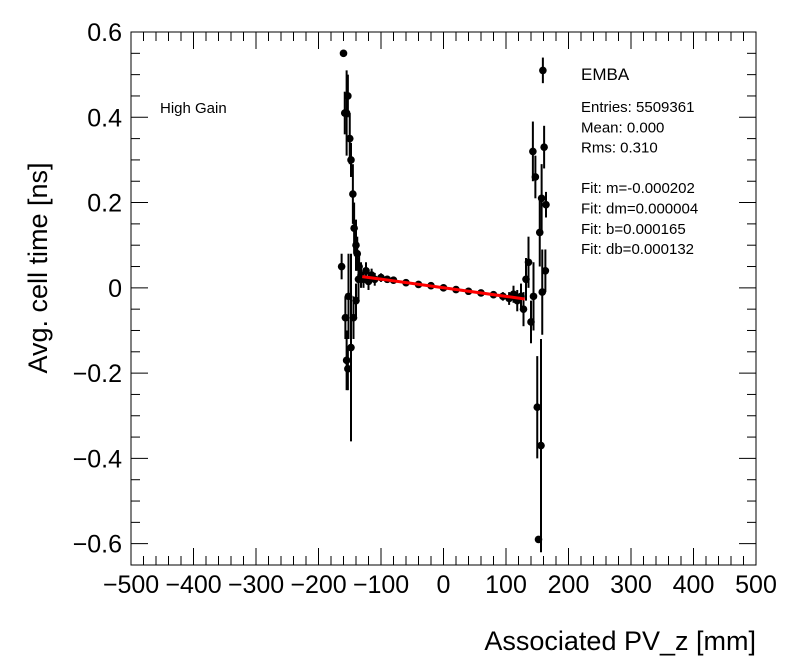  What do you see at coordinates (318, 585) in the screenshot?
I see `x-tick-label: −200` at bounding box center [318, 585].